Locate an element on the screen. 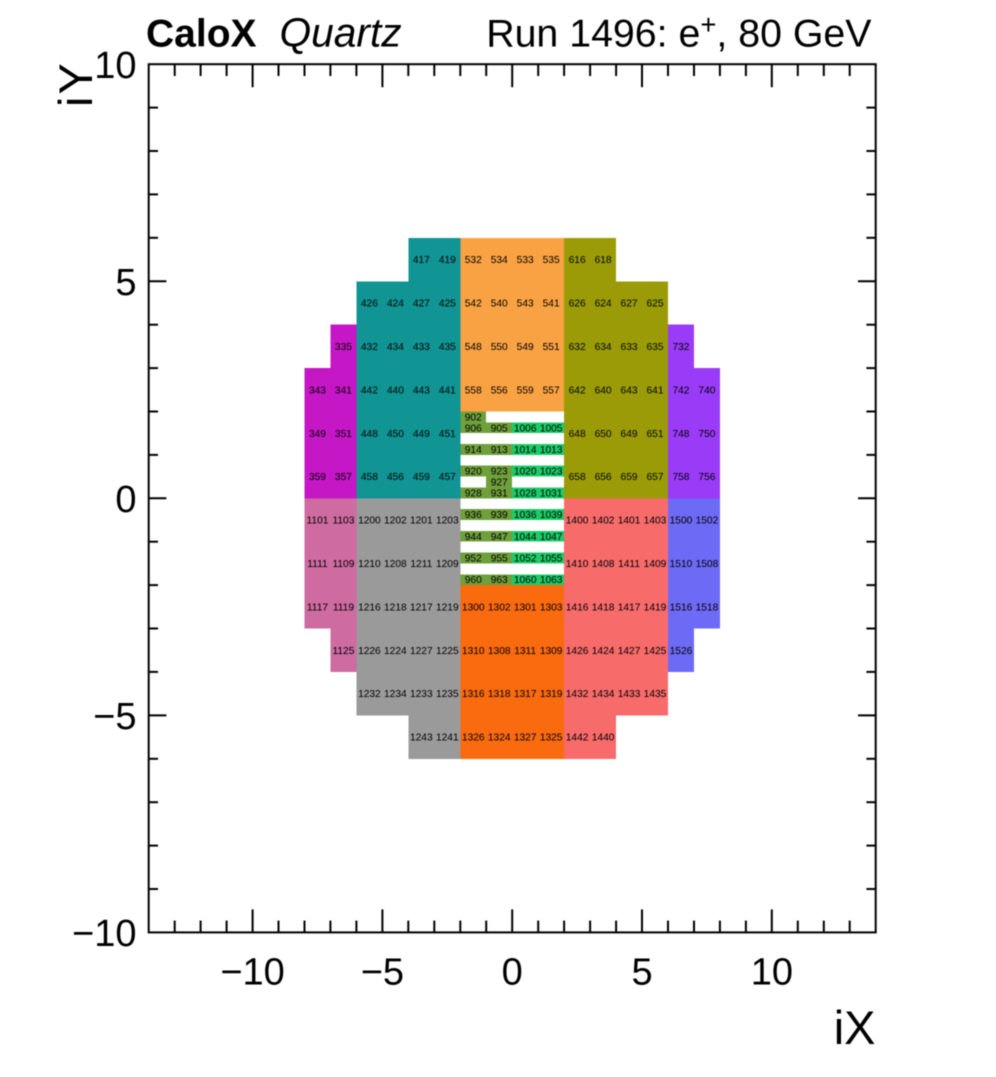 This screenshot has width=996, height=1077. svg-text: 1440 is located at coordinates (603, 738).